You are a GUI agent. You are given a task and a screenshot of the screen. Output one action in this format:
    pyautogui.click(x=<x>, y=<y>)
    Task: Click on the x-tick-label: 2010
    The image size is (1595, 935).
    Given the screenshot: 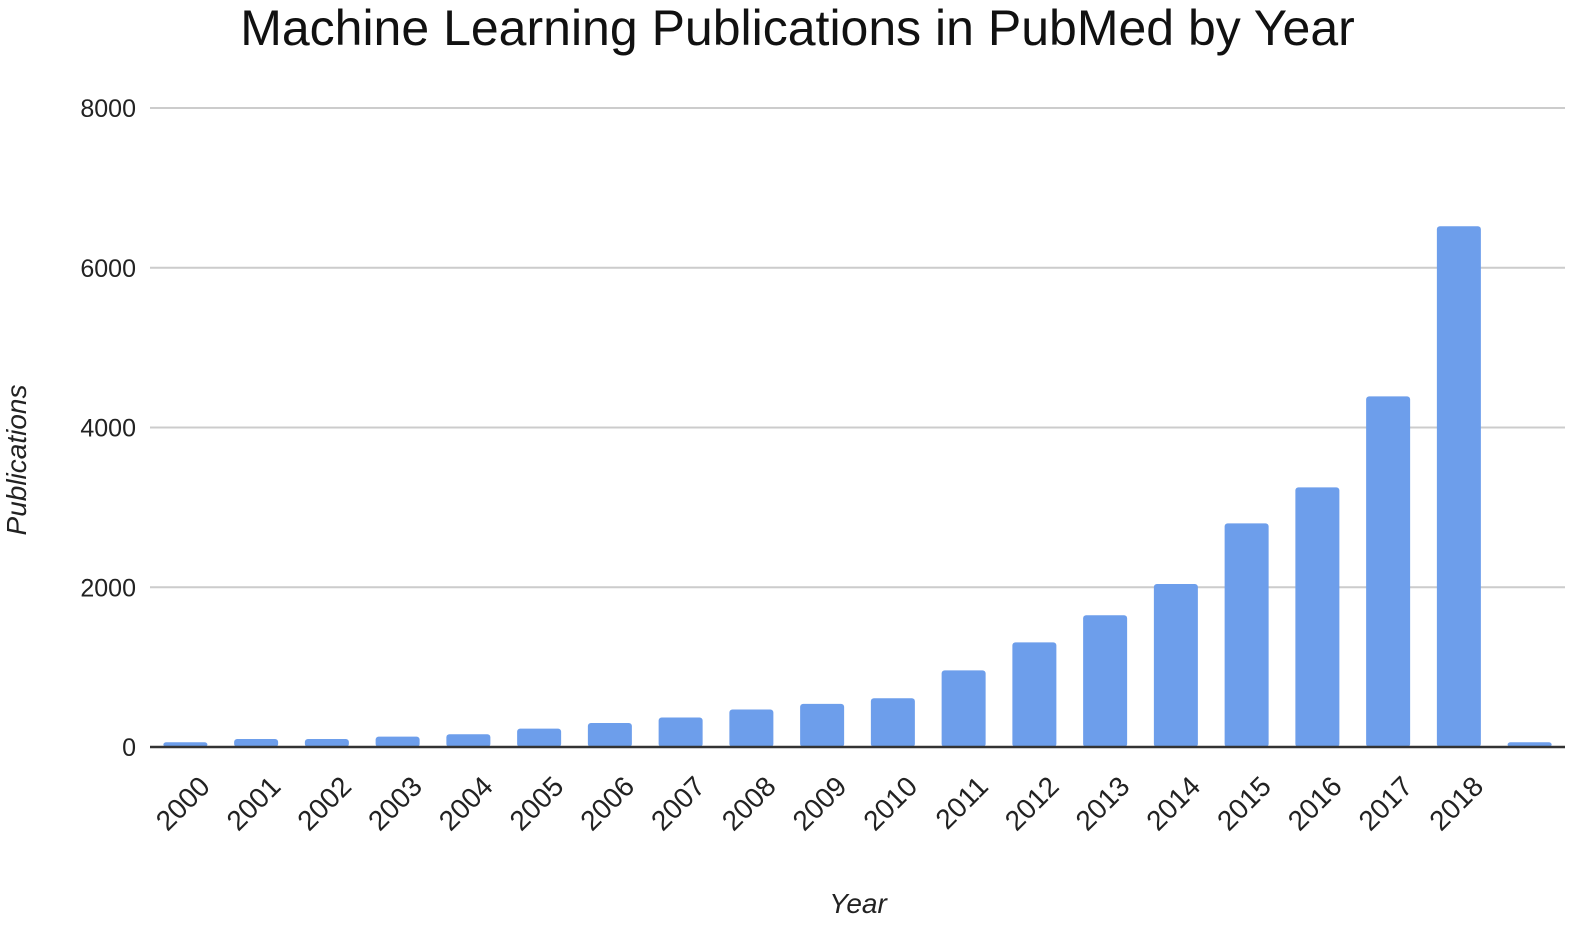 What is the action you would take?
    pyautogui.click(x=890, y=803)
    